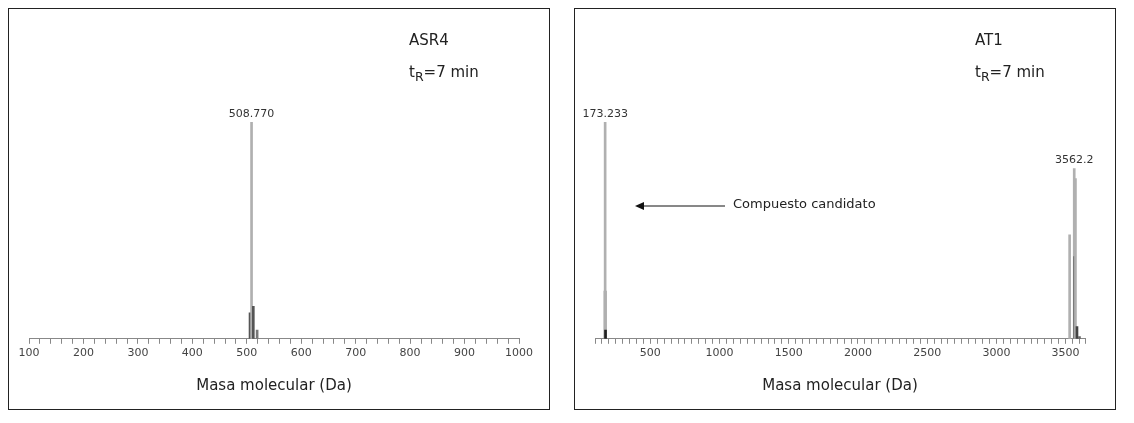  I want to click on x-tick-label: 700, so click(356, 353).